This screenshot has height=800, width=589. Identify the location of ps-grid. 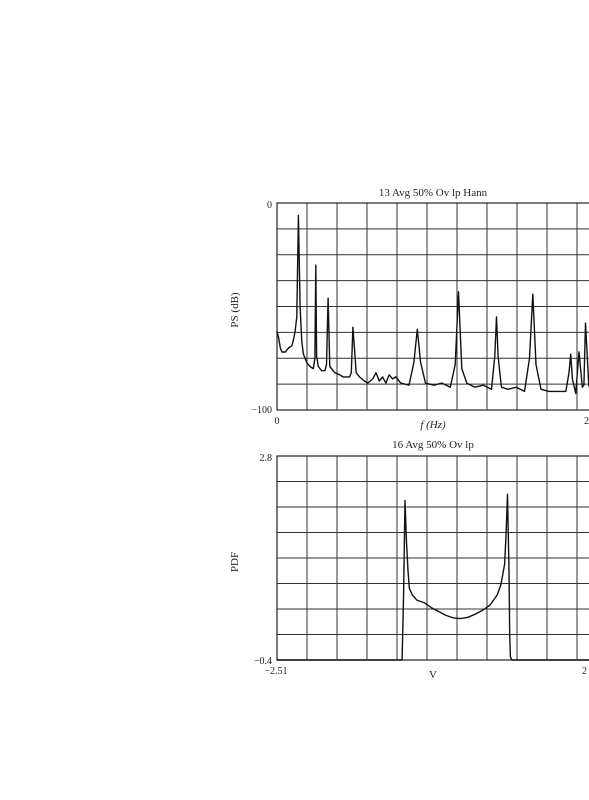
(433, 306).